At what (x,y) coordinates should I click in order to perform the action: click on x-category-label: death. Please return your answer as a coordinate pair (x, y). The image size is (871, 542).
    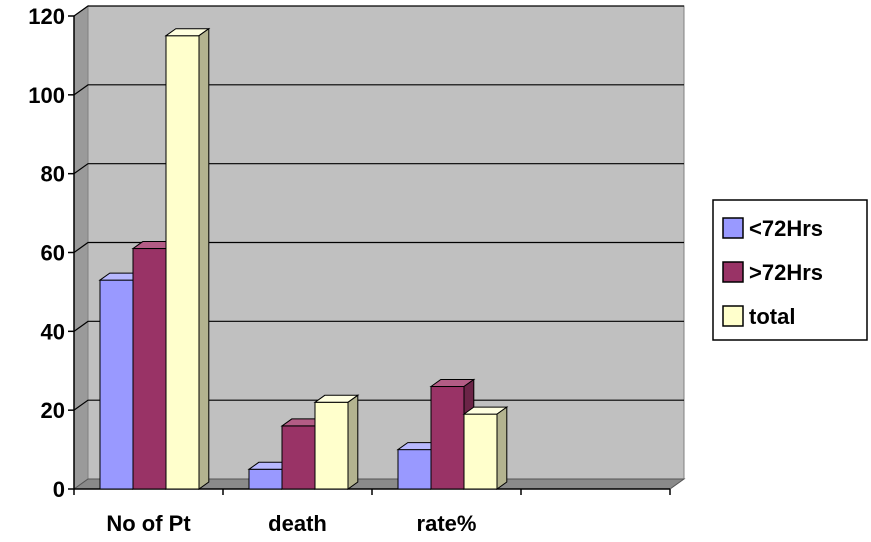
    Looking at the image, I should click on (297, 523).